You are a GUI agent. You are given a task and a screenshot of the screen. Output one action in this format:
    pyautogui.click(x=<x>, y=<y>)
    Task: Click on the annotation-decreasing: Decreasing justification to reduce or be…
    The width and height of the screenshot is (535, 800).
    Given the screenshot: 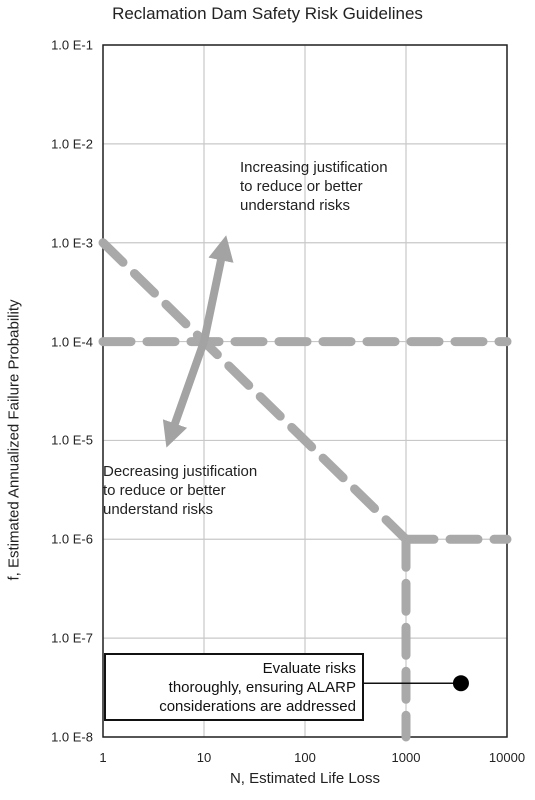 What is the action you would take?
    pyautogui.click(x=180, y=490)
    